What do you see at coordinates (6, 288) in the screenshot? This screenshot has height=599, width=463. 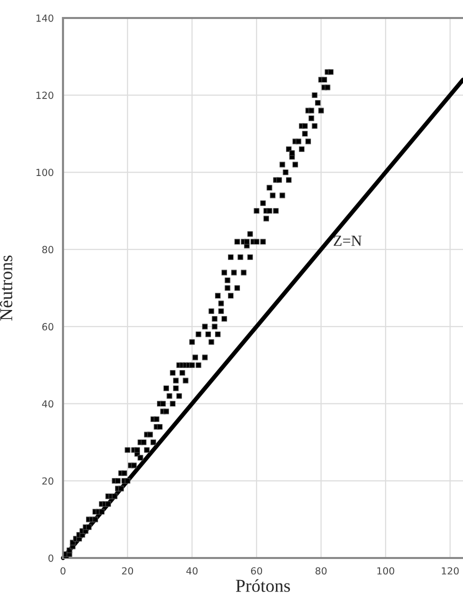 I see `y-axis-title: Nêutrons` at bounding box center [6, 288].